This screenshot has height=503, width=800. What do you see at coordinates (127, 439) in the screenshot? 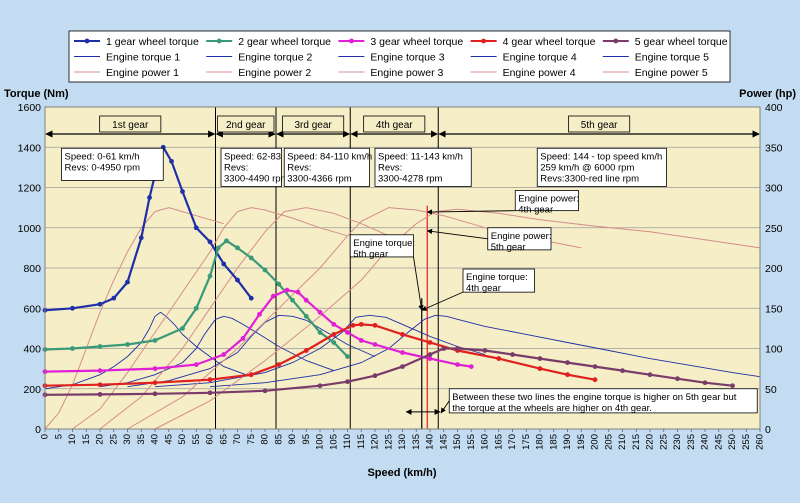
I see `x-tick-label: 30` at bounding box center [127, 439].